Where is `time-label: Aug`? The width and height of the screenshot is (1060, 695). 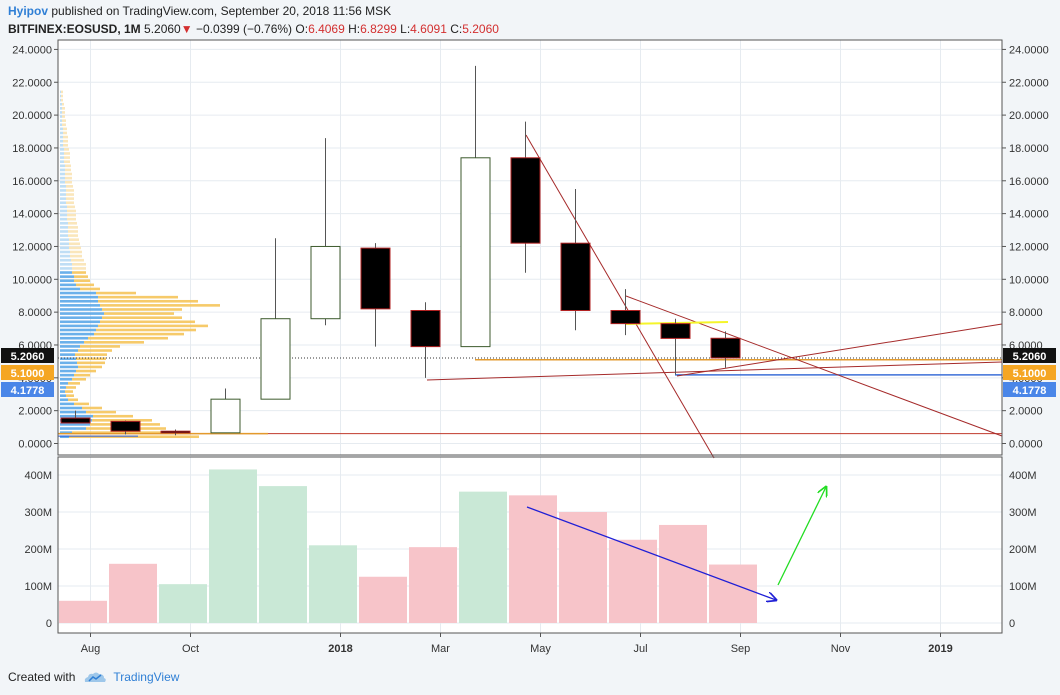
time-label: Aug is located at coordinates (91, 649).